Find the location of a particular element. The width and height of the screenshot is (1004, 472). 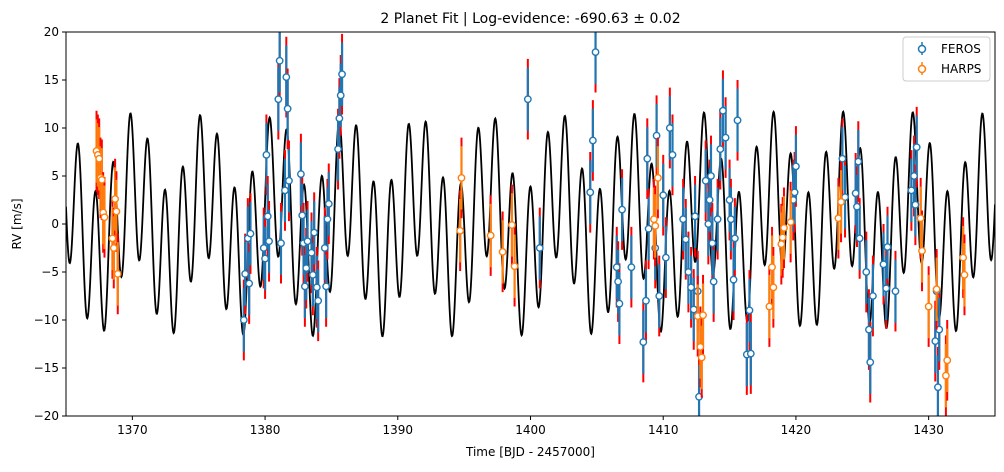

y-tick-label: 0 is located at coordinates (55, 224).